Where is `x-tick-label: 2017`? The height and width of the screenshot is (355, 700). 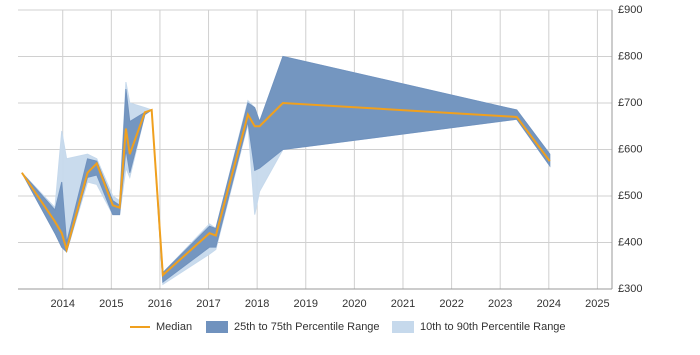 x-tick-label: 2017 is located at coordinates (208, 304).